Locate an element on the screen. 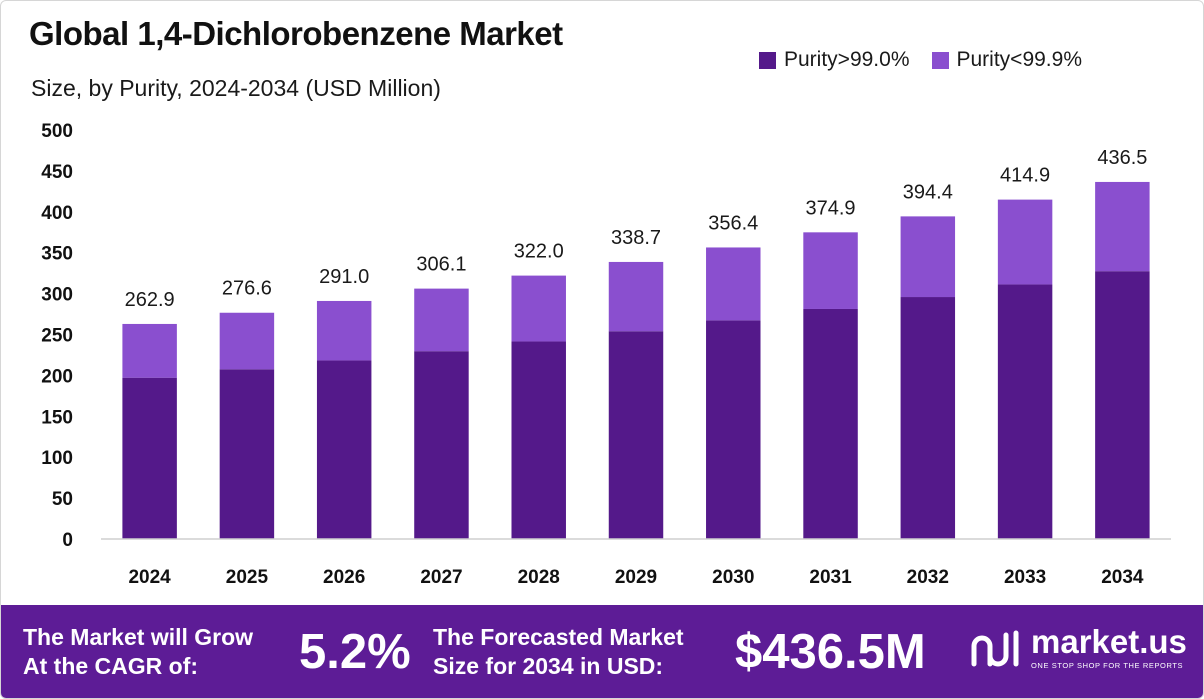 Image resolution: width=1204 pixels, height=699 pixels. legend-label-purity-high: Purity>99.0% is located at coordinates (847, 59).